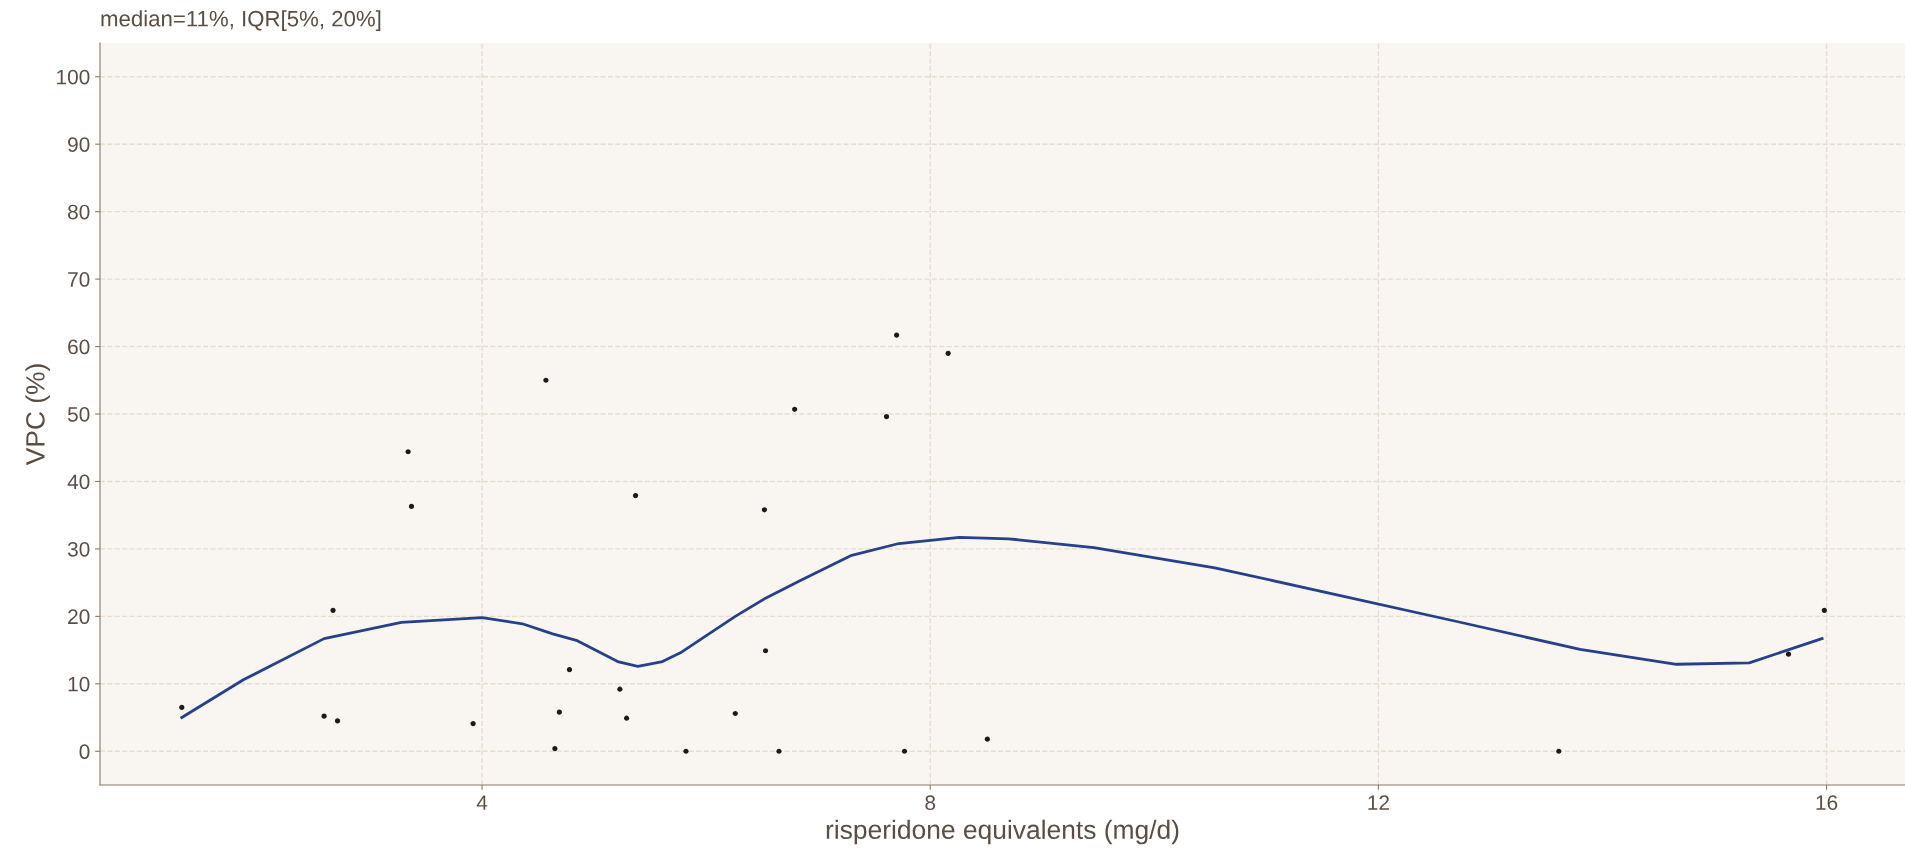 This screenshot has height=860, width=1905. Describe the element at coordinates (241, 20) in the screenshot. I see `chart-title: median=11%, IQR[5%, 20%]` at that location.